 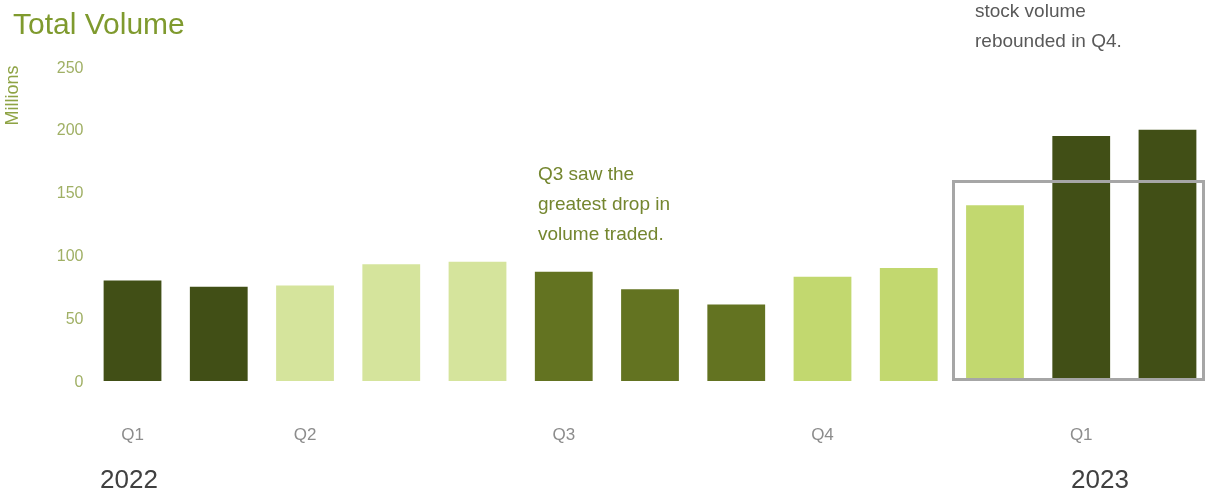 I want to click on x-tick-label: Q4, so click(x=822, y=434).